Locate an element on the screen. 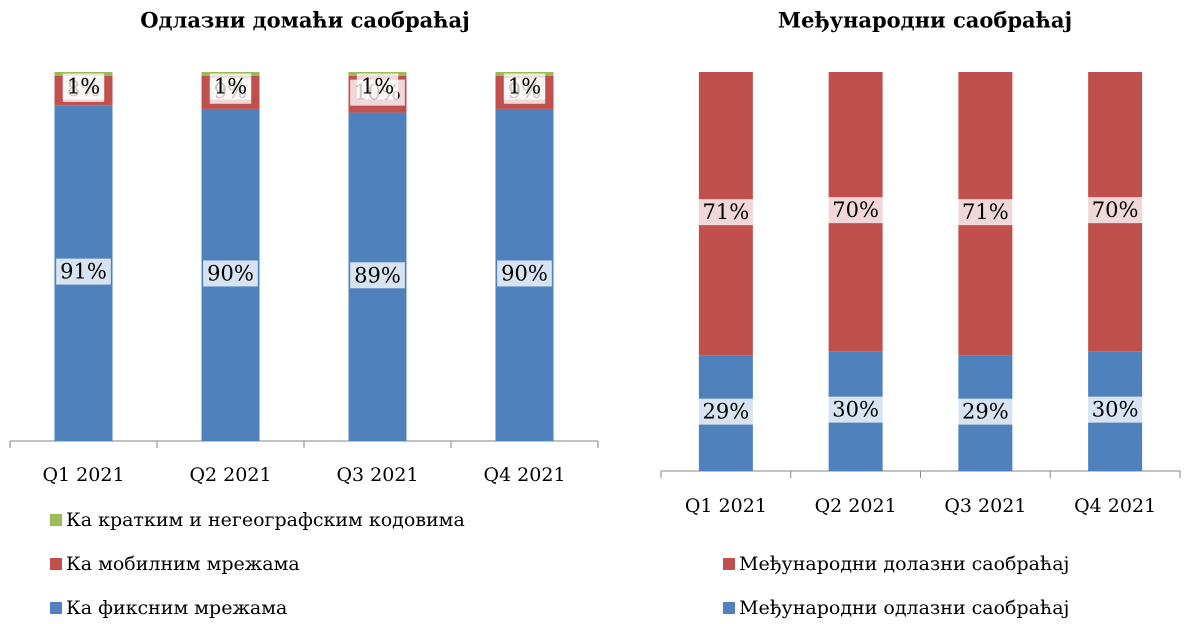 The image size is (1190, 624). legend-label: Међународни долазни саобраћај is located at coordinates (904, 564).